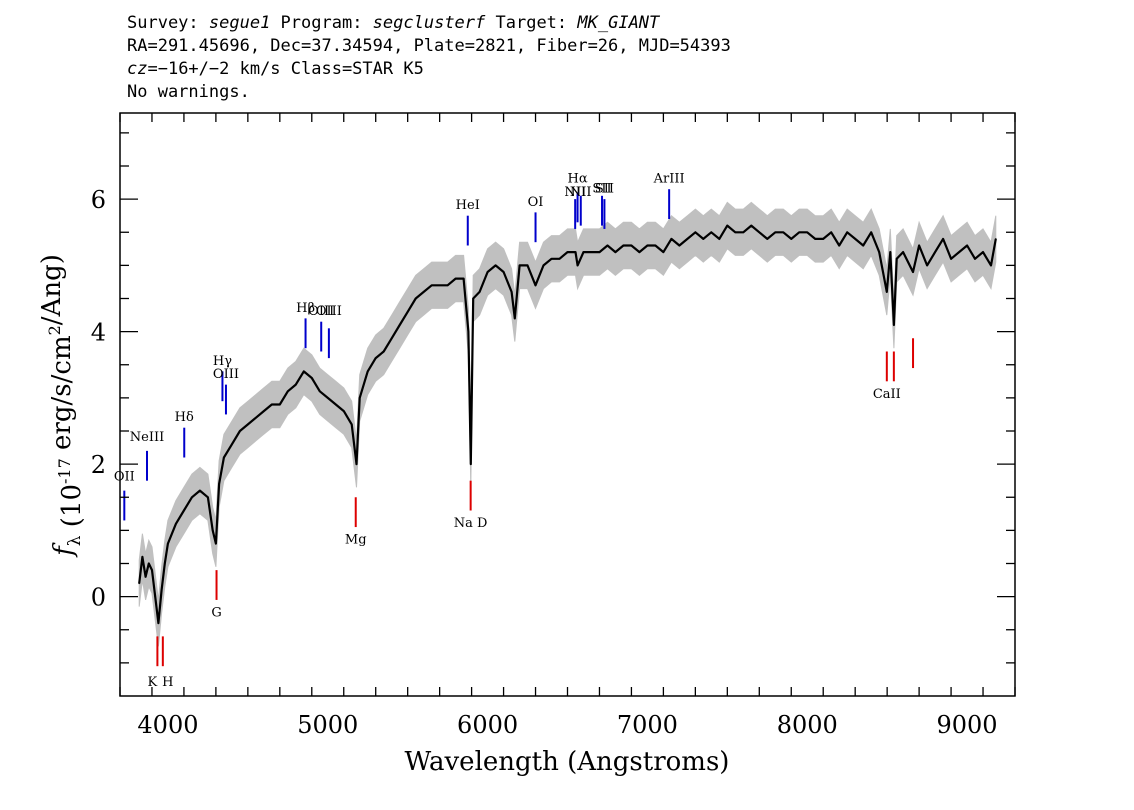  What do you see at coordinates (327, 725) in the screenshot?
I see `x-tick-label: 5000` at bounding box center [327, 725].